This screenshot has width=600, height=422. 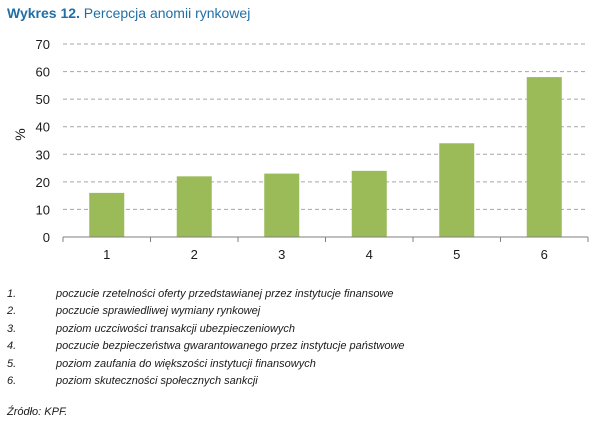 I want to click on y-tick-label: 0, so click(x=46, y=237).